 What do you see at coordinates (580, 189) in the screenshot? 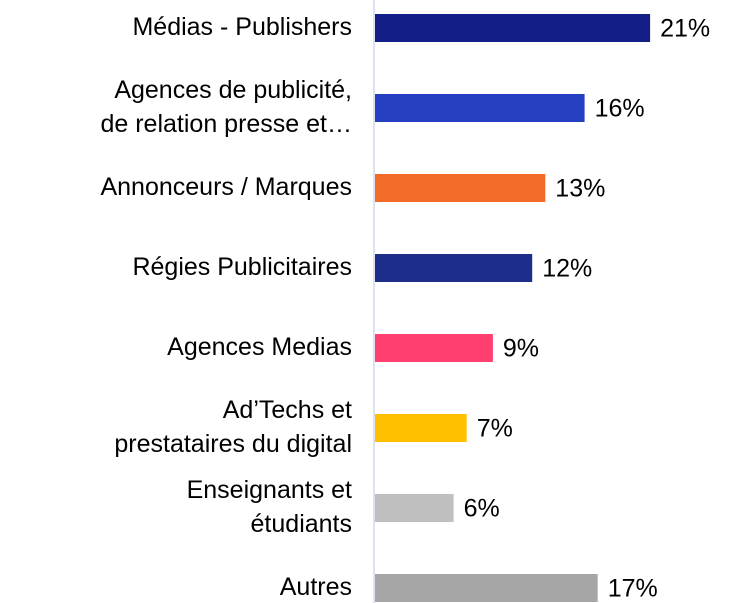
I see `data-label: 13%` at bounding box center [580, 189].